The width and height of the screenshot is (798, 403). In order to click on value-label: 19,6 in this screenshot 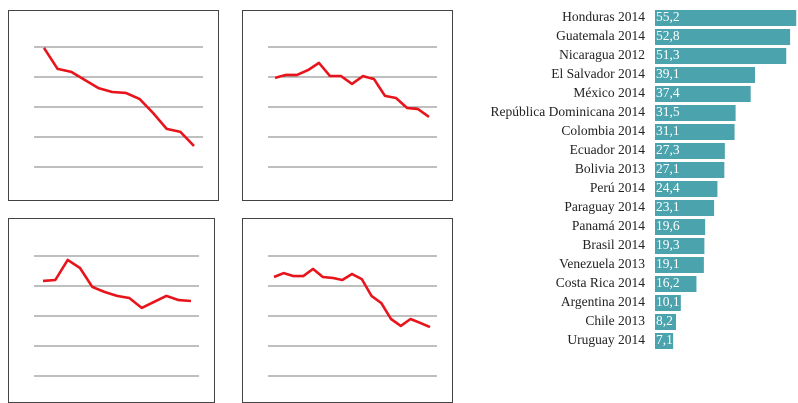, I will do `click(668, 225)`.